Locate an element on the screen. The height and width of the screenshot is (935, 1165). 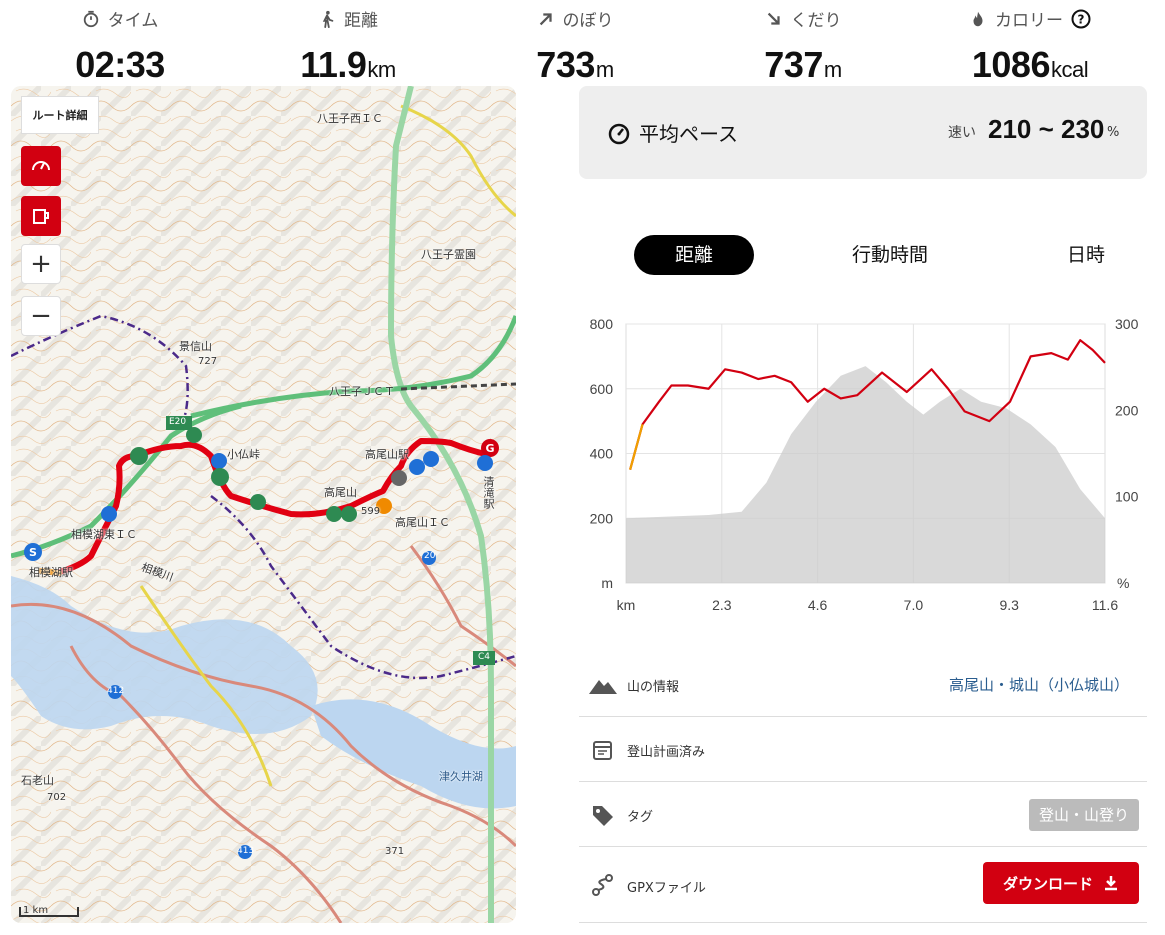
tab-distance: 距離 is located at coordinates (694, 255).